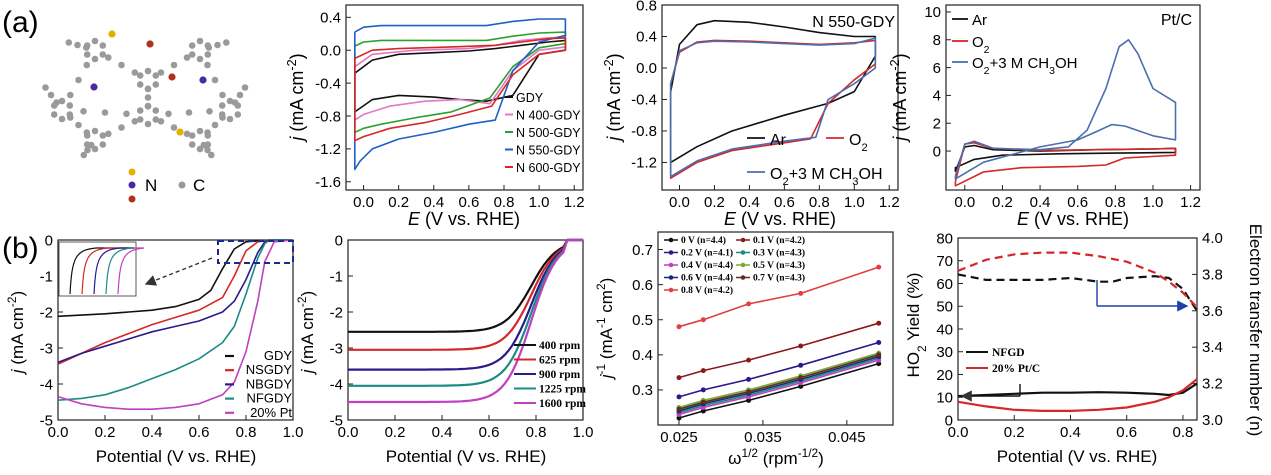 The height and width of the screenshot is (475, 1271). Describe the element at coordinates (779, 253) in the screenshot. I see `legend-label: 0.3 V (n=4.3)` at that location.